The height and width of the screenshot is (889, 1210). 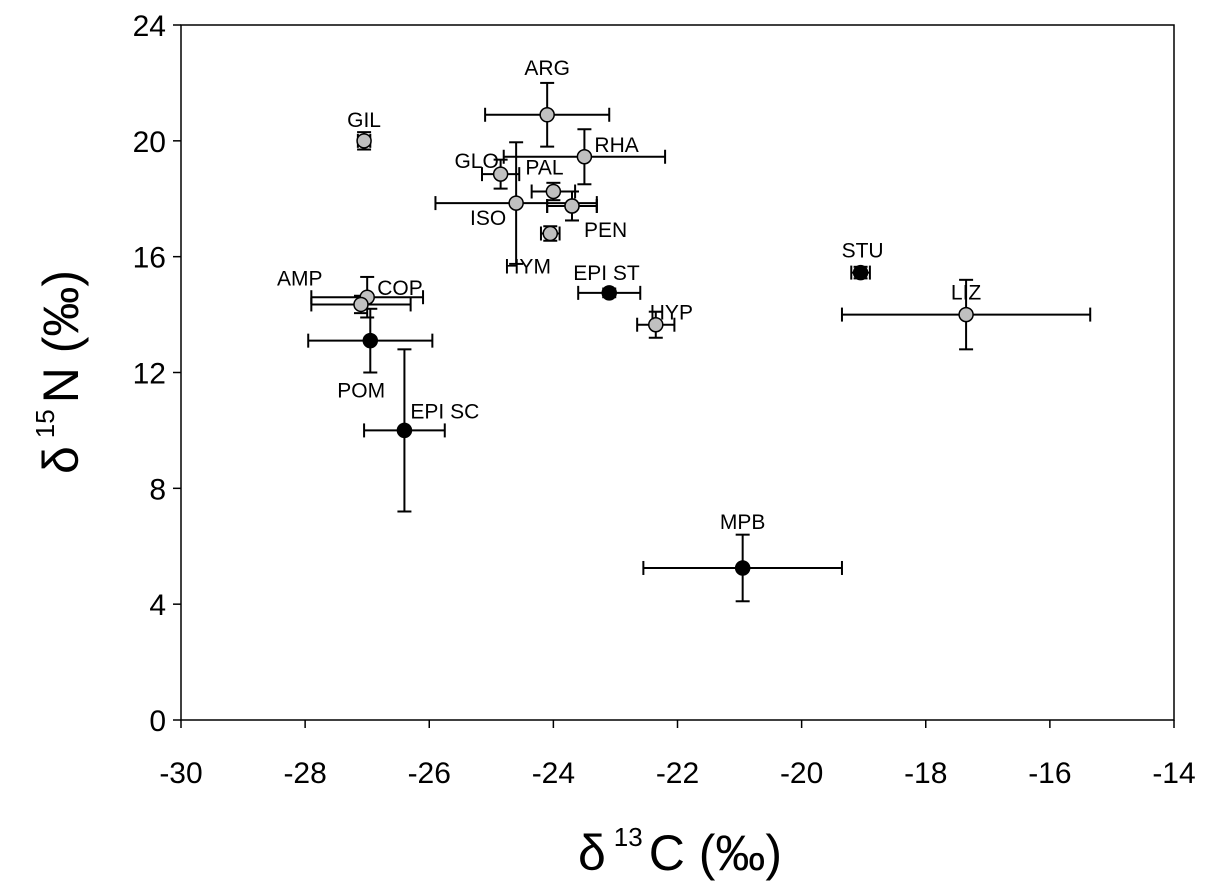 What do you see at coordinates (606, 273) in the screenshot?
I see `point-label: EPI ST` at bounding box center [606, 273].